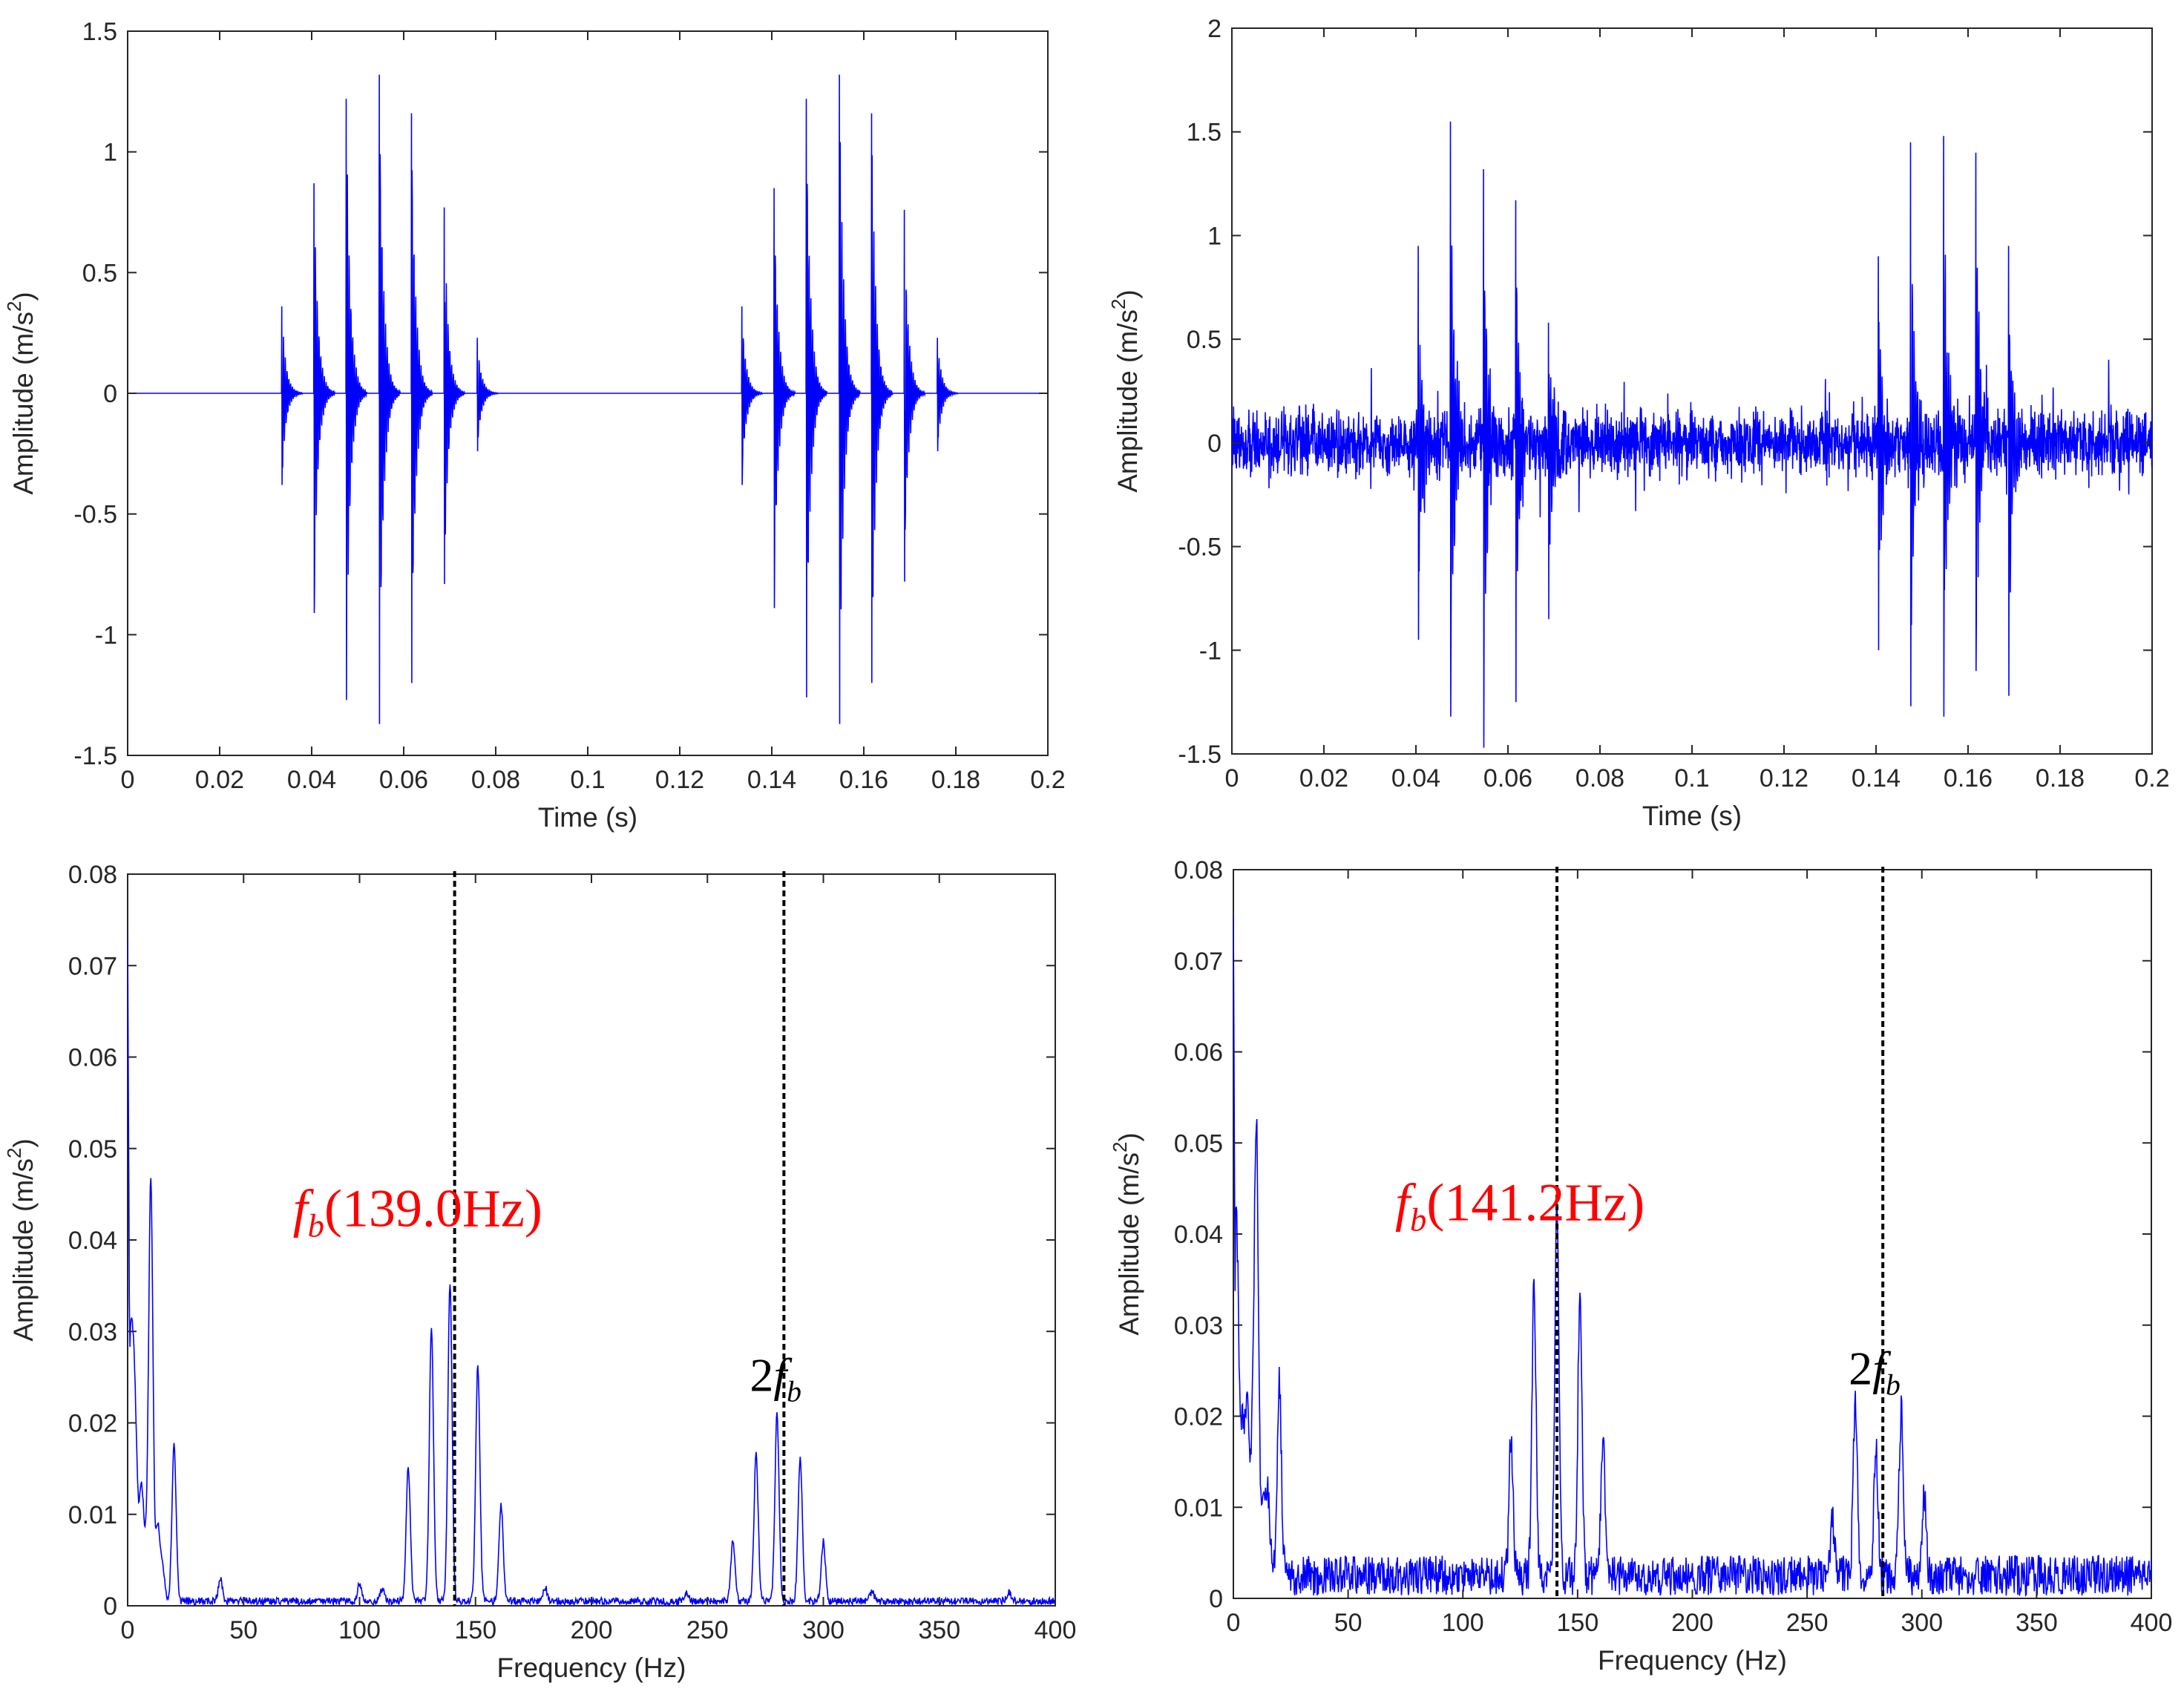 The width and height of the screenshot is (2184, 1703). What do you see at coordinates (1199, 870) in the screenshot?
I see `y-tick-label: 0.08` at bounding box center [1199, 870].